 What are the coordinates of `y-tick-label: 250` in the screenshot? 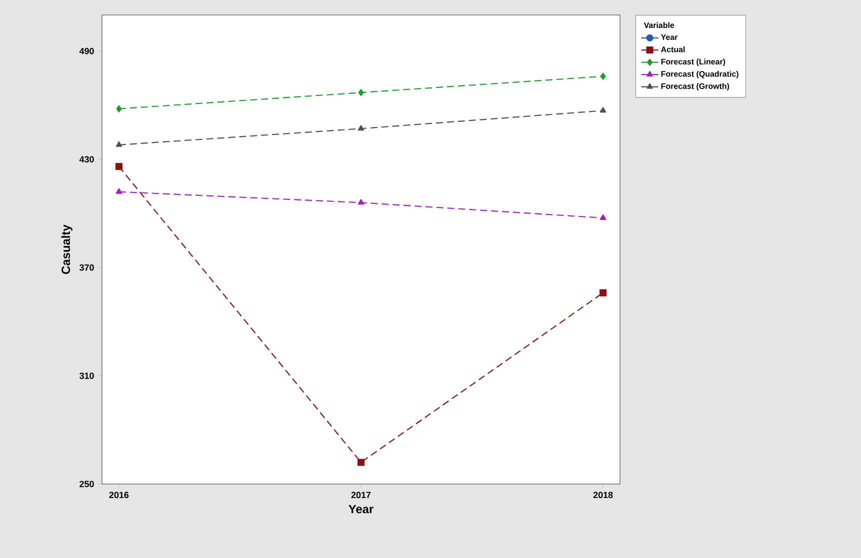 It's located at (87, 484).